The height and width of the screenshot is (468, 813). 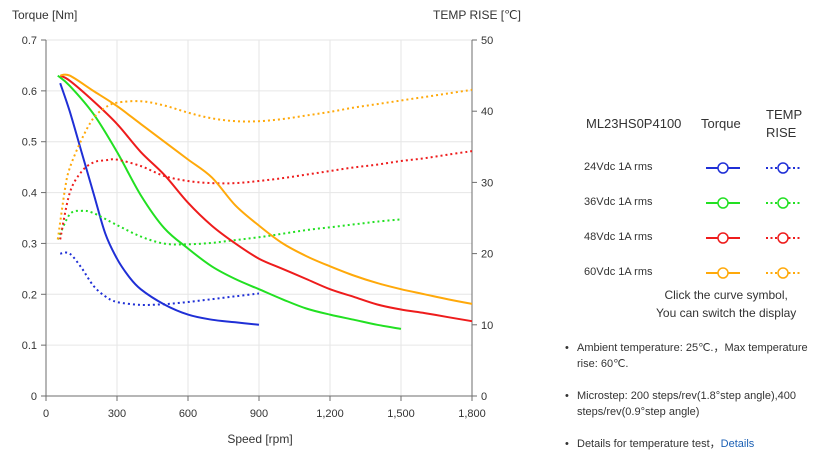 What do you see at coordinates (29, 41) in the screenshot?
I see `y-left-tick-label: 0.7` at bounding box center [29, 41].